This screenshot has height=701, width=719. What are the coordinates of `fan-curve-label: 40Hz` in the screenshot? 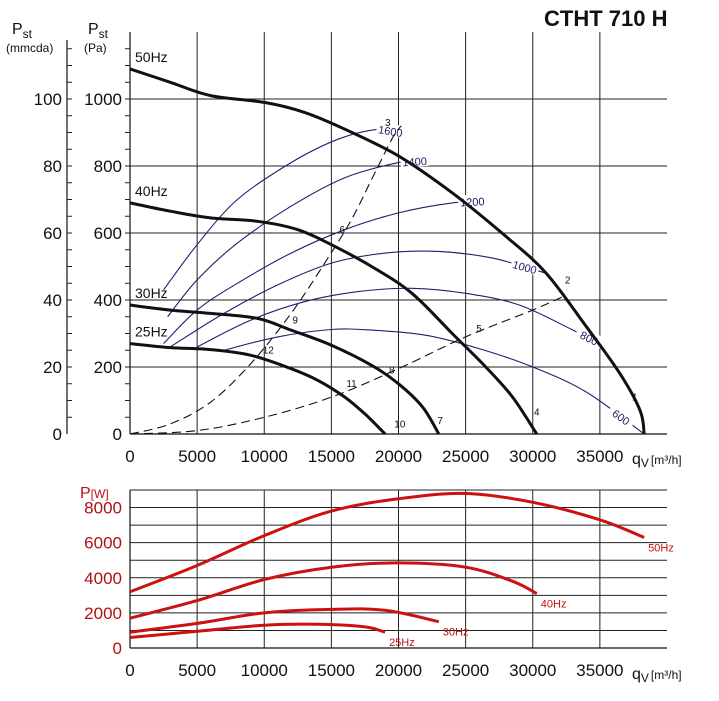 It's located at (151, 191).